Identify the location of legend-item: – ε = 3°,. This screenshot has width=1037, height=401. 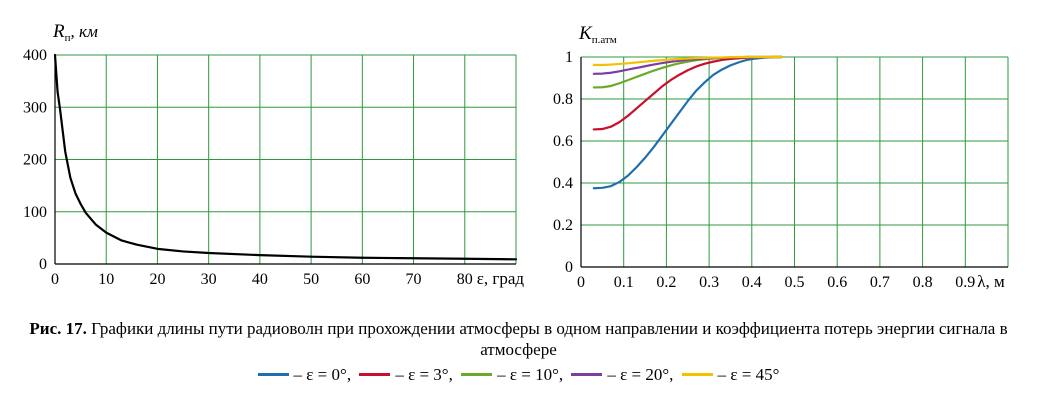
(406, 374).